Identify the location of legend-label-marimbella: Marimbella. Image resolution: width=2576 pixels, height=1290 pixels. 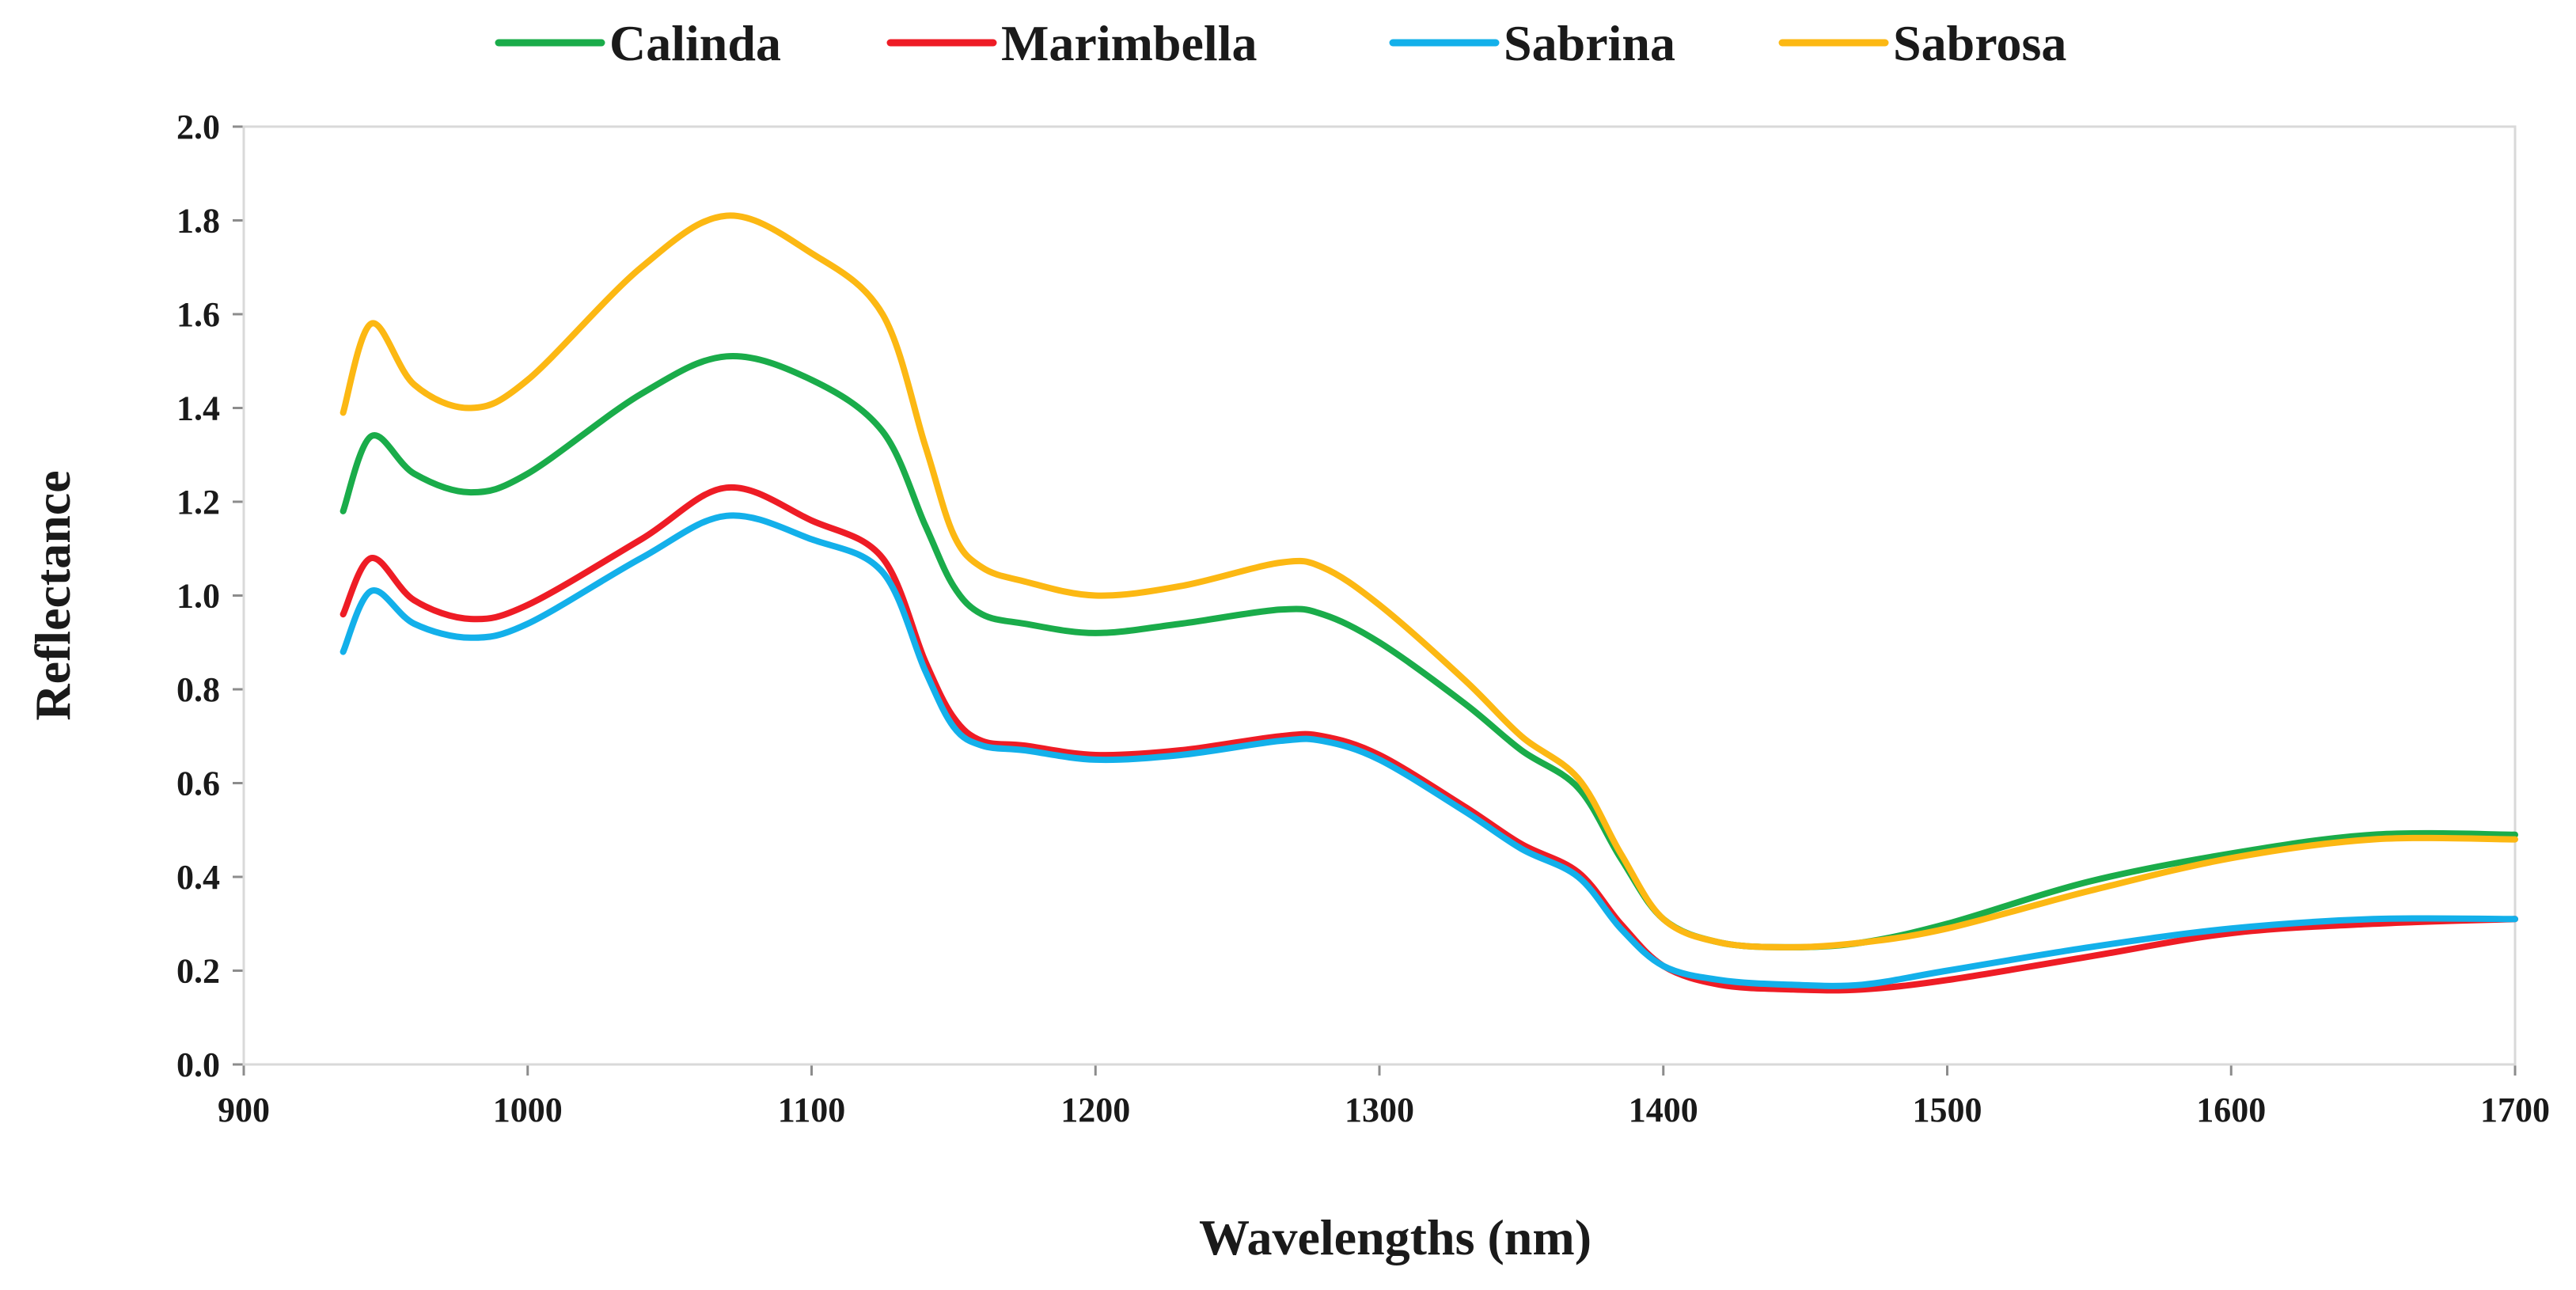
(1129, 43).